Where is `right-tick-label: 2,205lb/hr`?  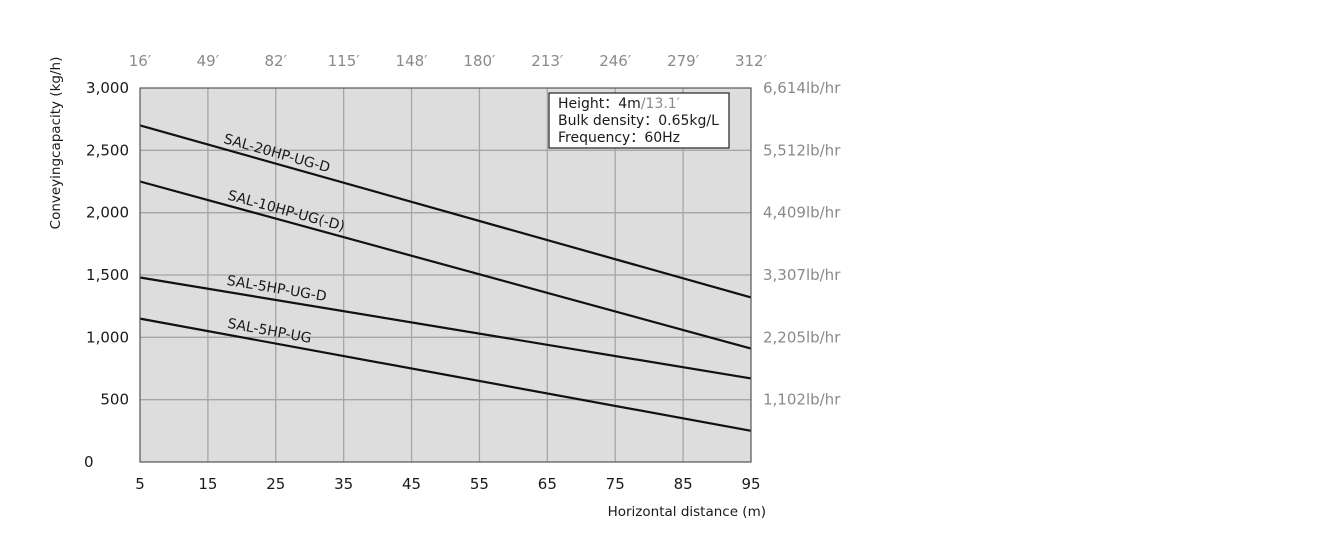 right-tick-label: 2,205lb/hr is located at coordinates (802, 337).